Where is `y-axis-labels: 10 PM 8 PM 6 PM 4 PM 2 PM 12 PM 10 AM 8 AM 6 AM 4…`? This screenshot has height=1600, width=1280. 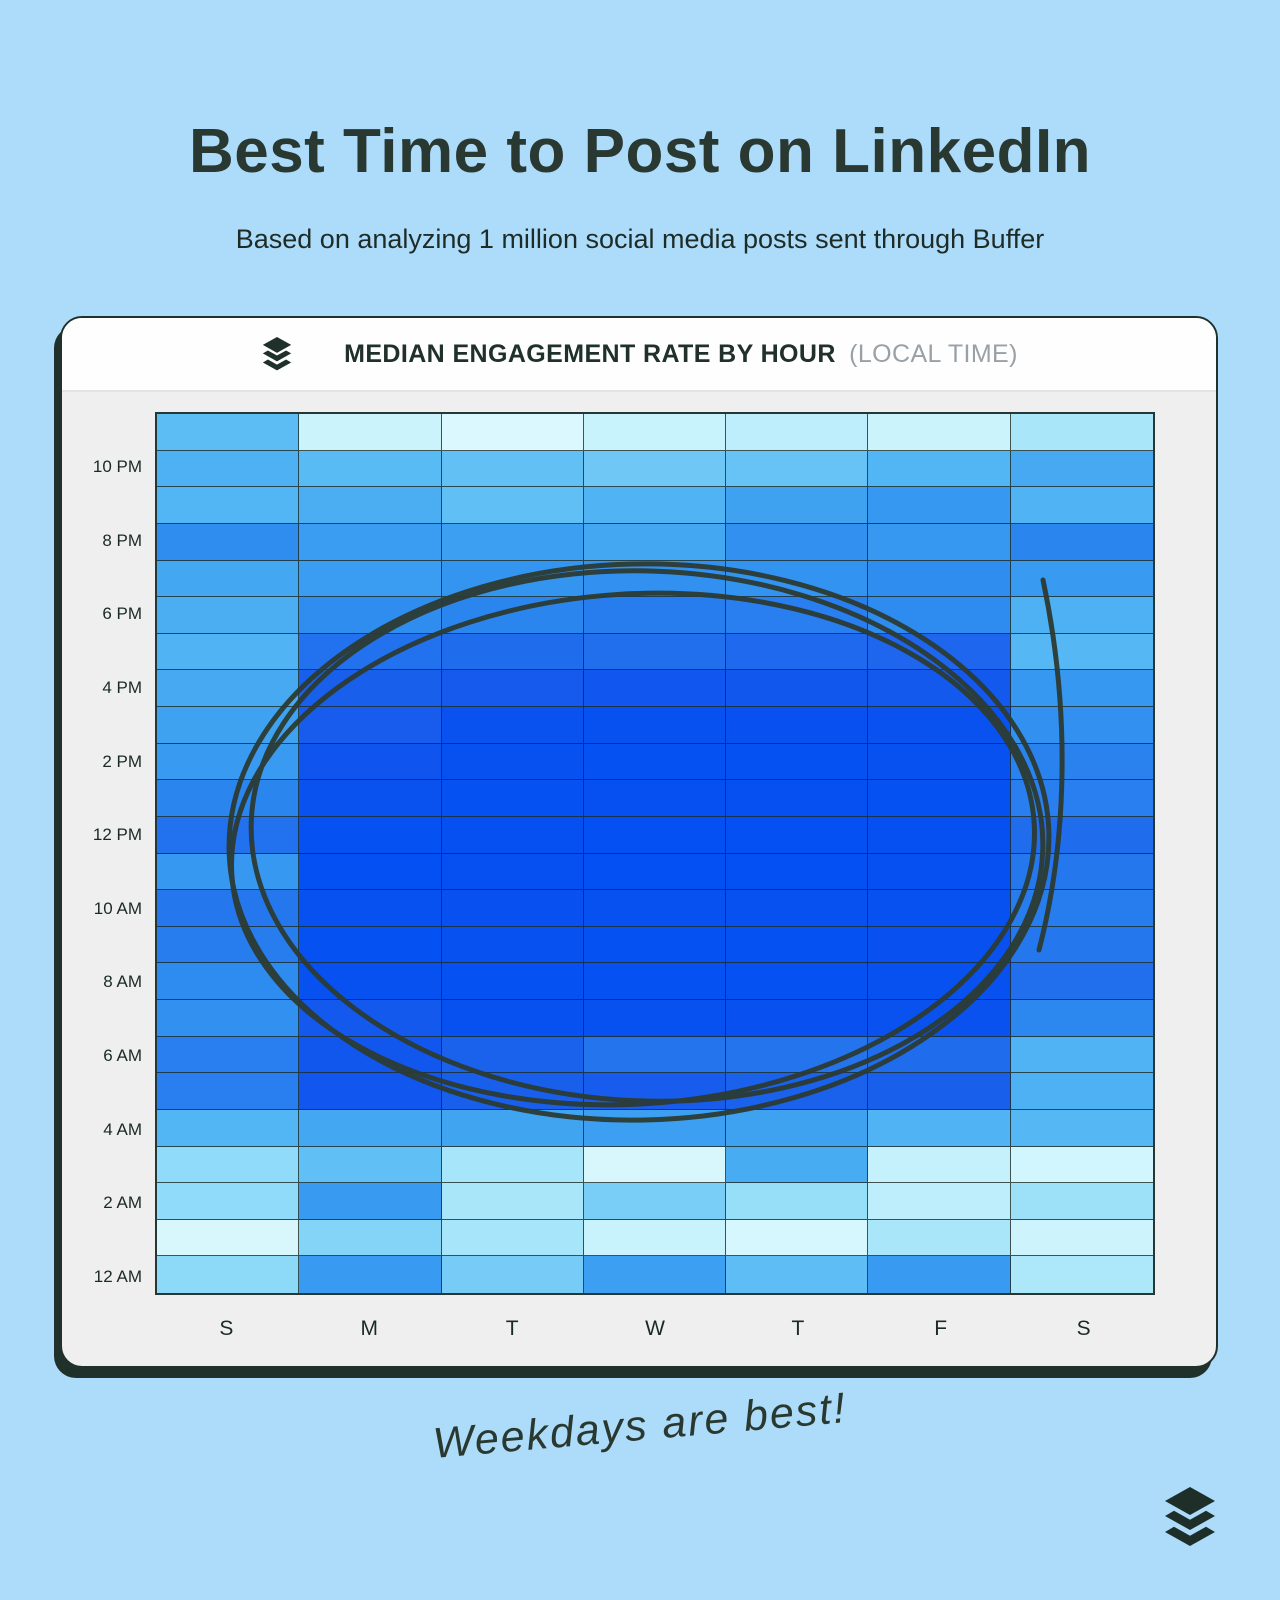
y-axis-labels: 10 PM 8 PM 6 PM 4 PM 2 PM 12 PM 10 AM 8 AM 6 AM 4… is located at coordinates (108, 853).